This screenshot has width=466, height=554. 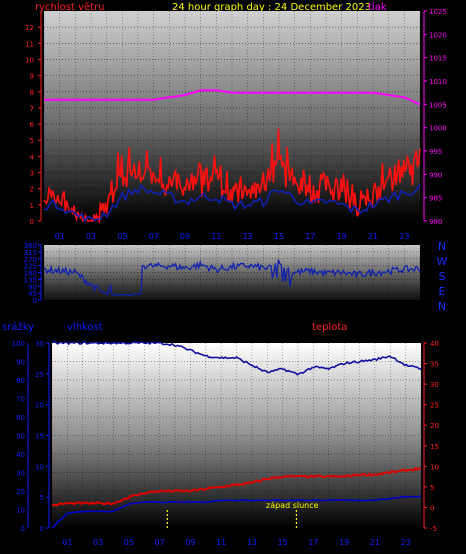 I want to click on y-tick-label: 2, so click(x=32, y=190).